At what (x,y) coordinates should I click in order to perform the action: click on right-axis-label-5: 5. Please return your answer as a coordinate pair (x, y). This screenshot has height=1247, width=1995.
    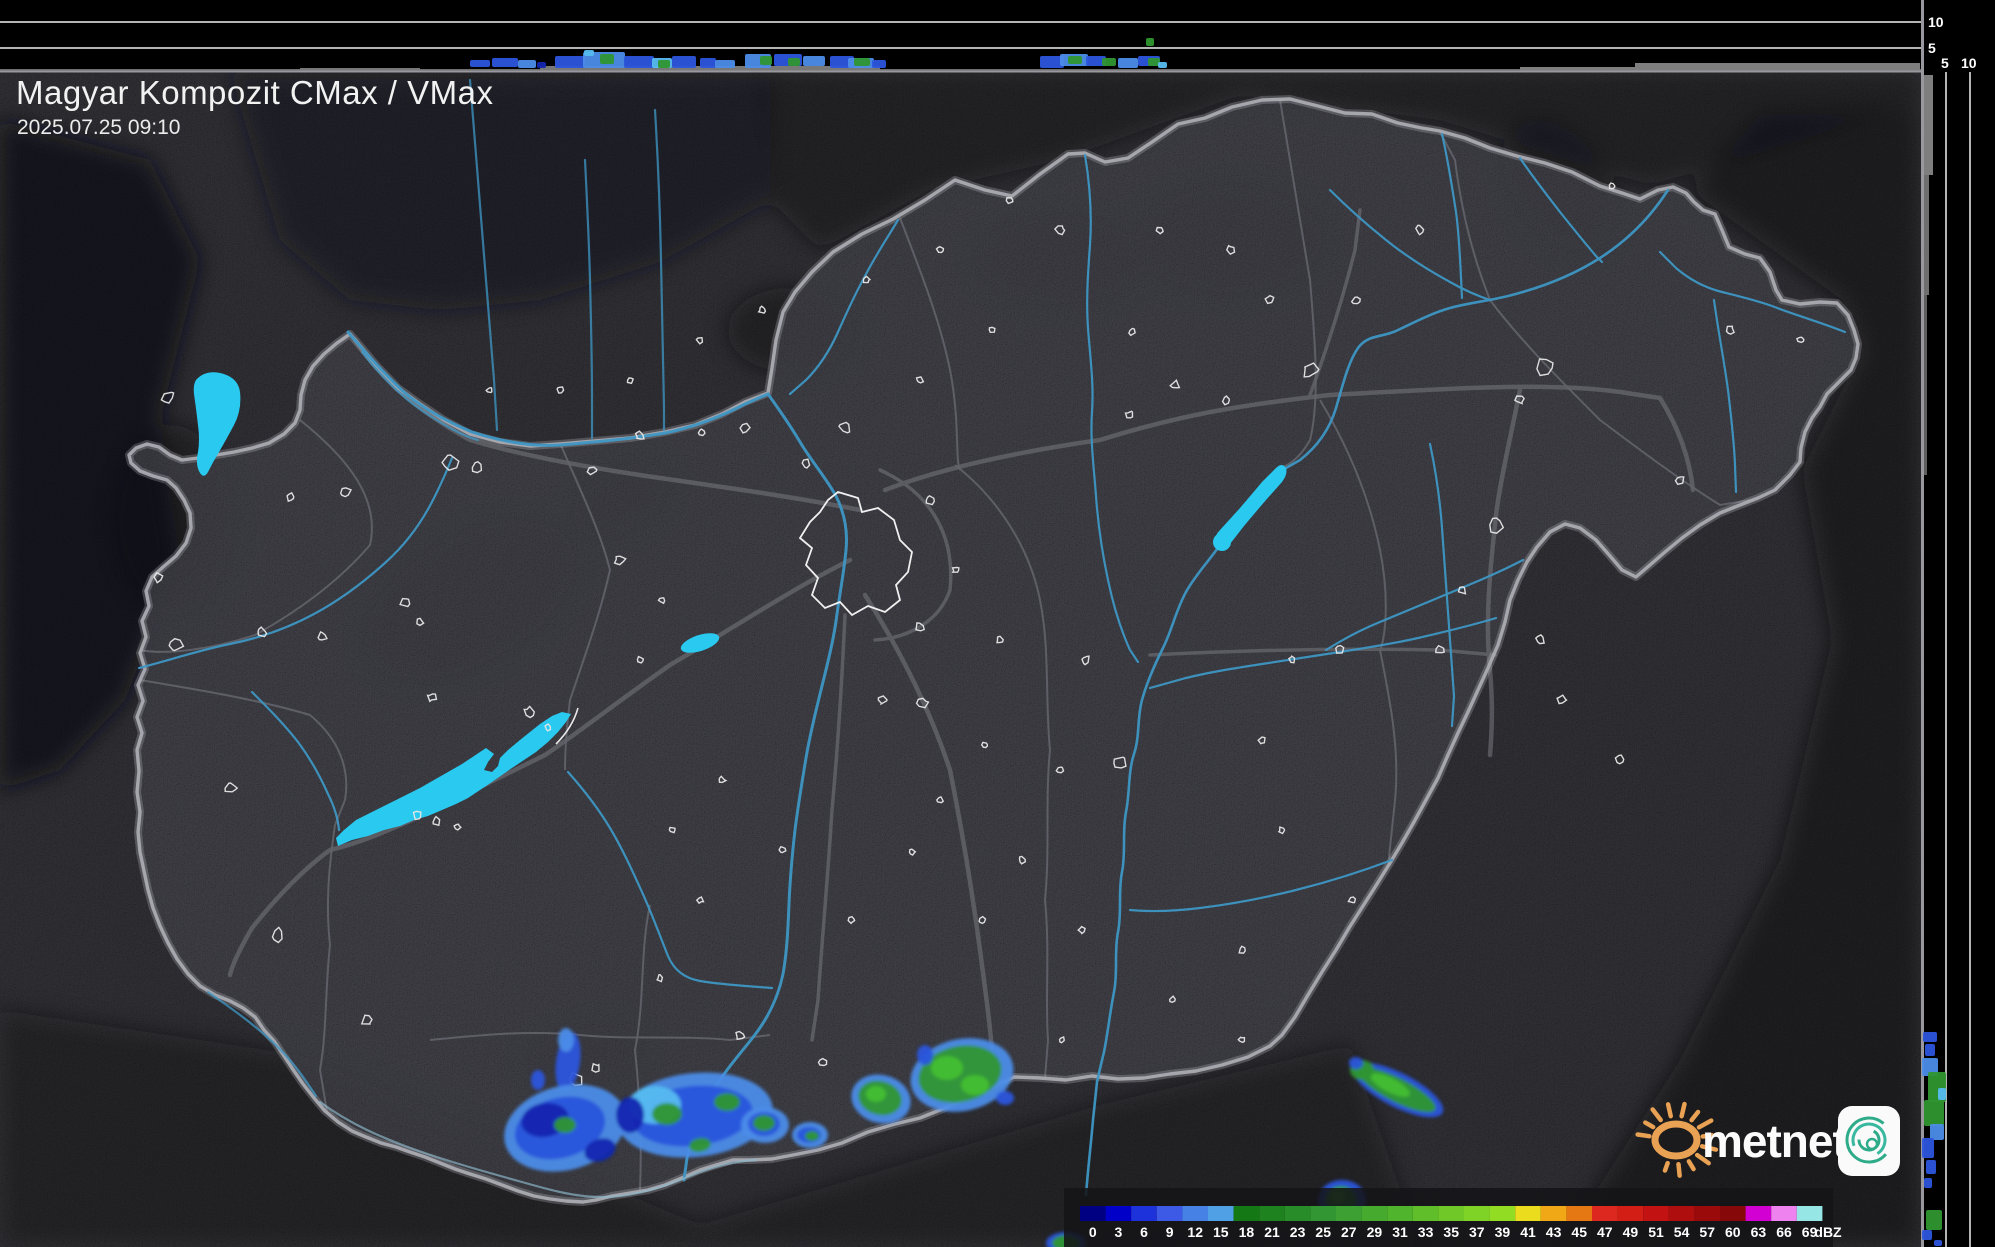
    Looking at the image, I should click on (1945, 63).